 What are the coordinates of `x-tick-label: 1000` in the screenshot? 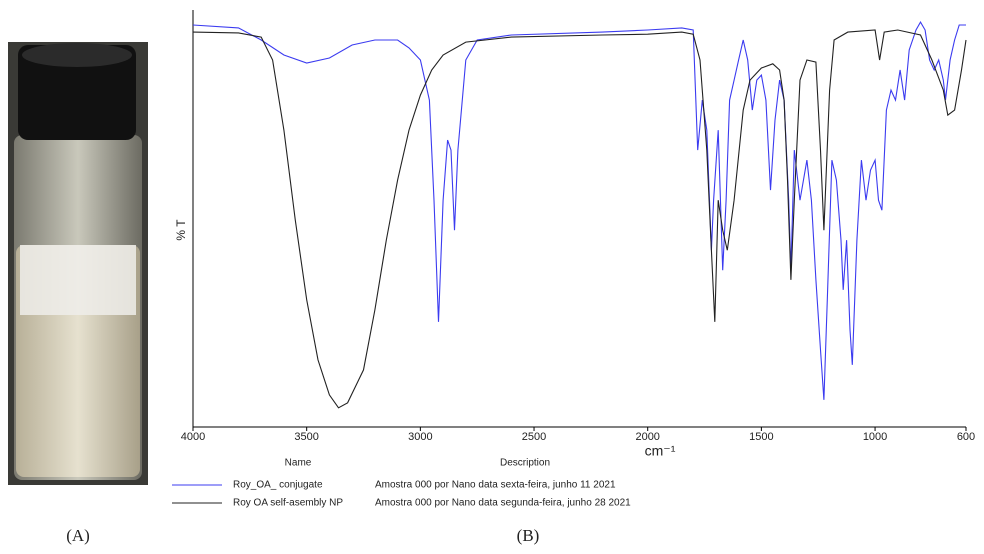 It's located at (875, 437).